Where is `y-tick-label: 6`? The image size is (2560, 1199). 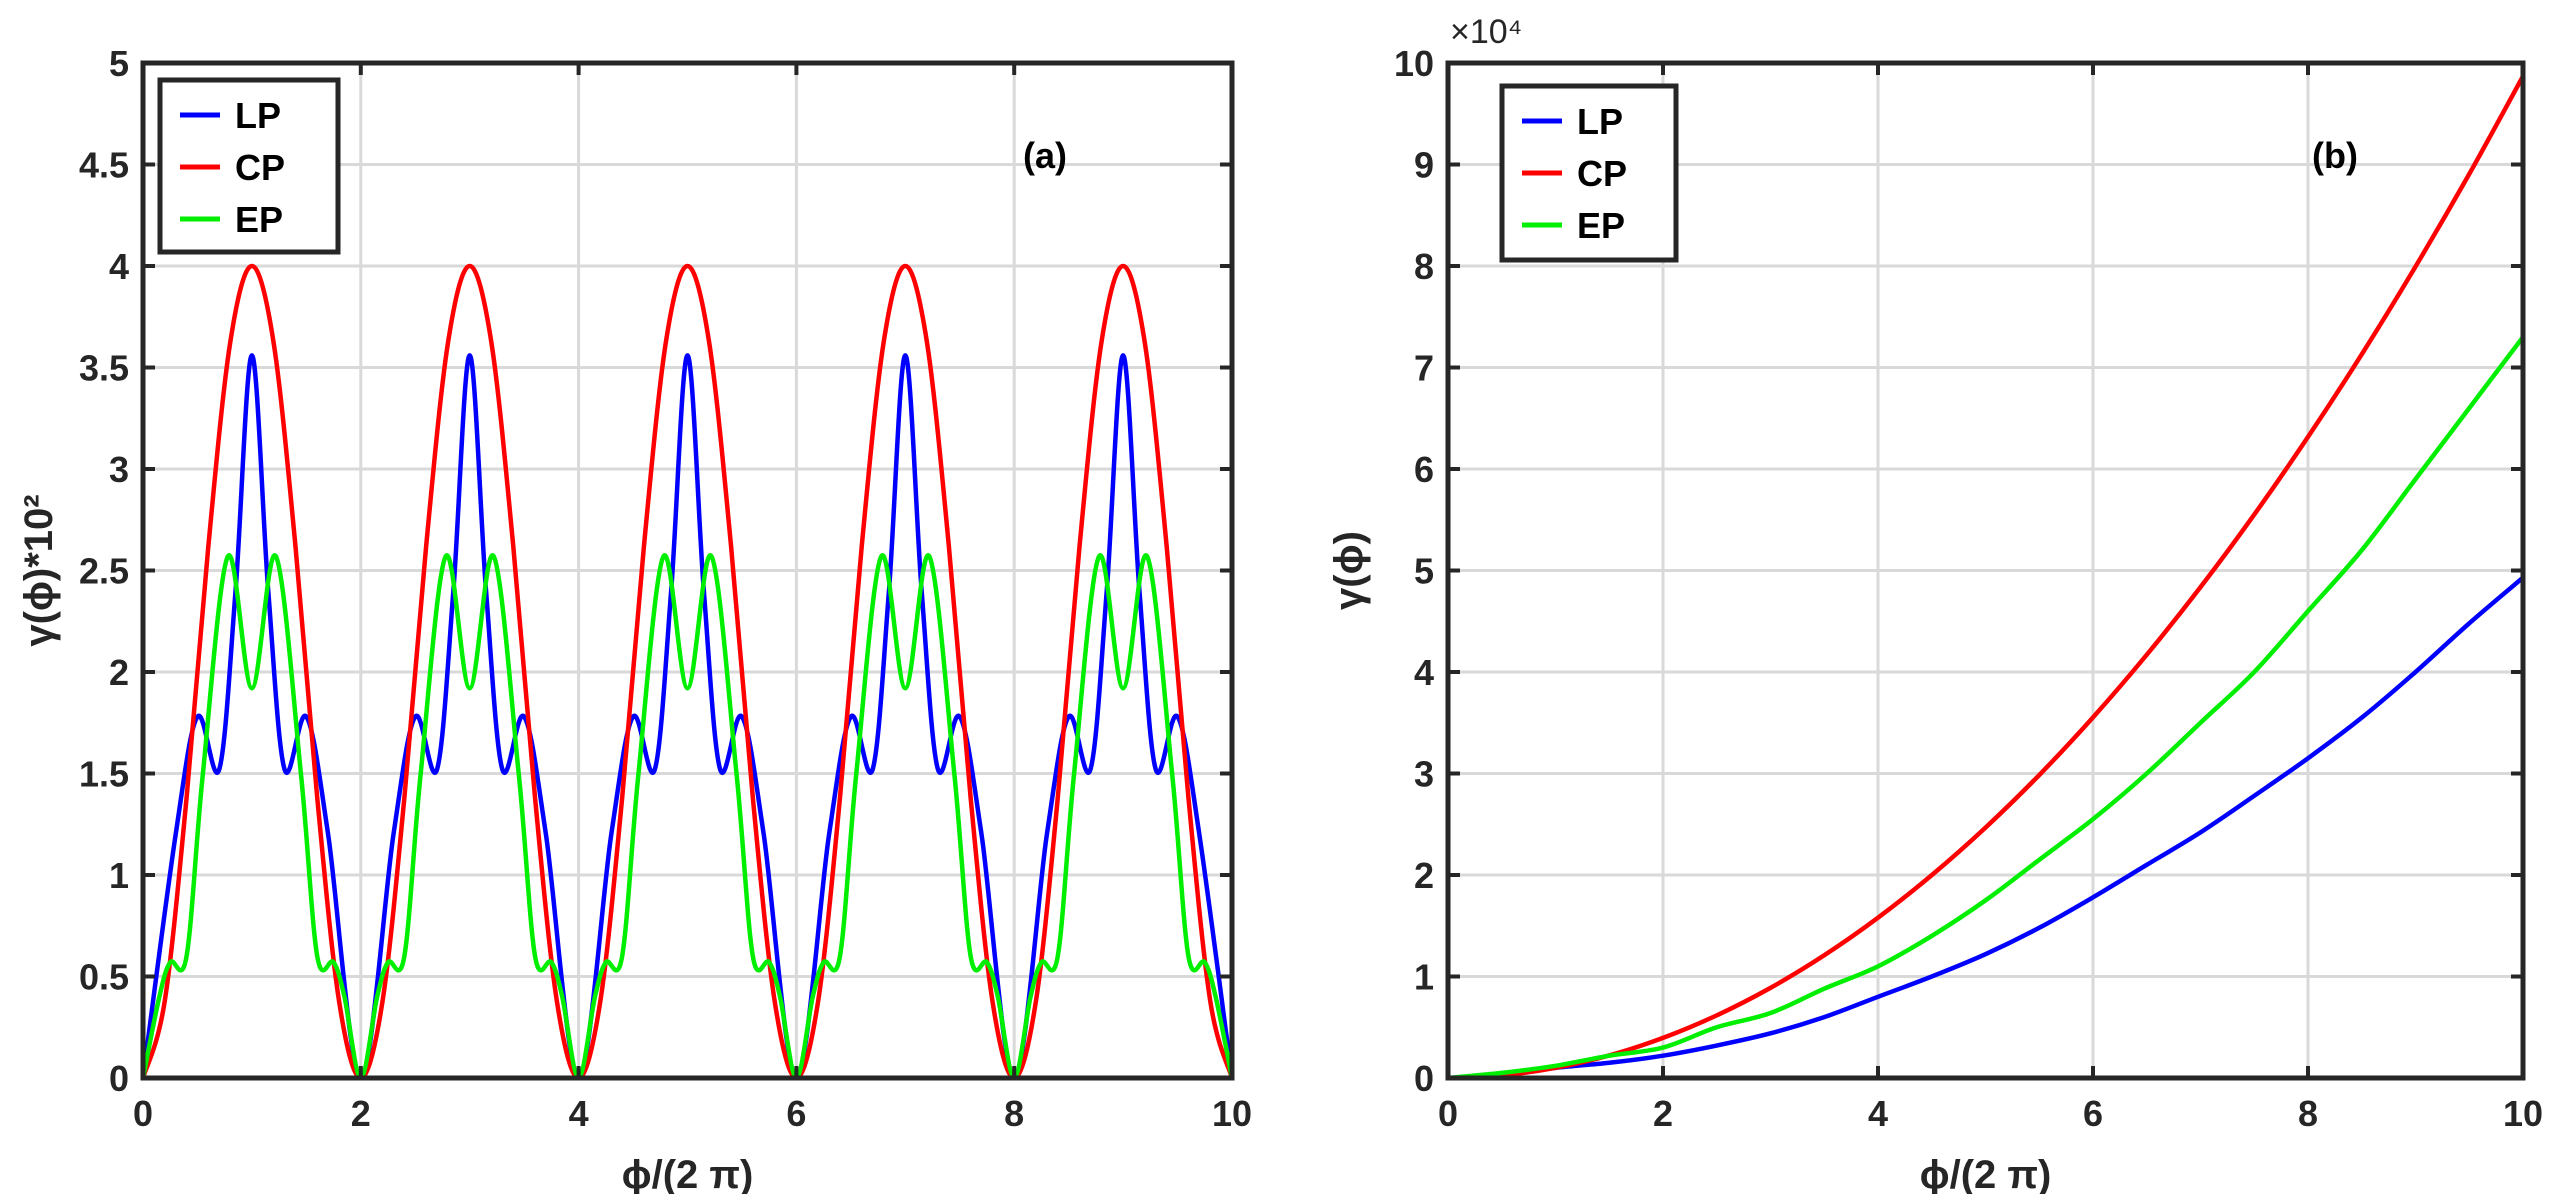 y-tick-label: 6 is located at coordinates (1424, 469).